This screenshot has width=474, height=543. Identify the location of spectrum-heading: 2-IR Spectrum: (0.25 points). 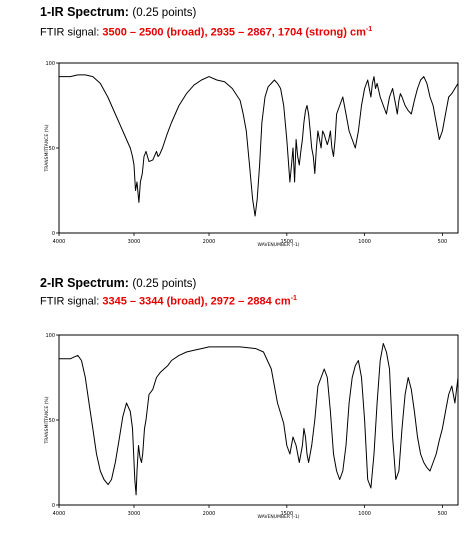
(118, 283).